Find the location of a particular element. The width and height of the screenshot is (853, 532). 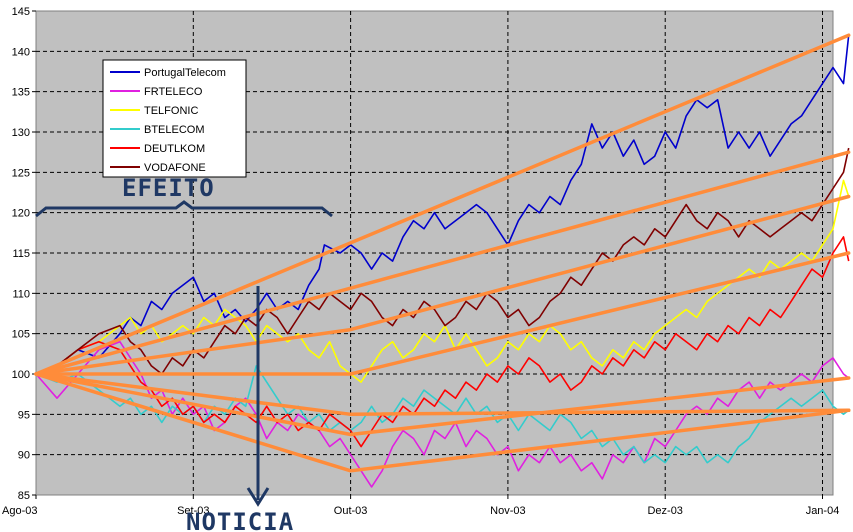

x-tick-label: Out-03 is located at coordinates (351, 511).